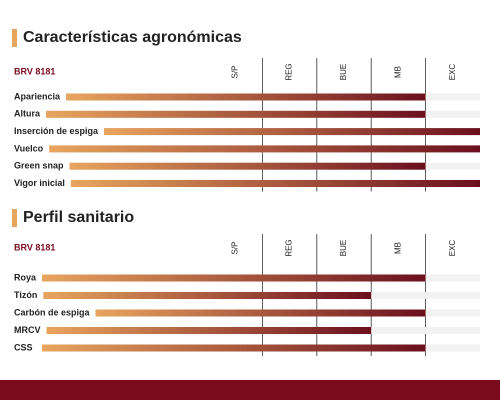  Describe the element at coordinates (78, 217) in the screenshot. I see `chart-title: Perfil sanitario` at that location.